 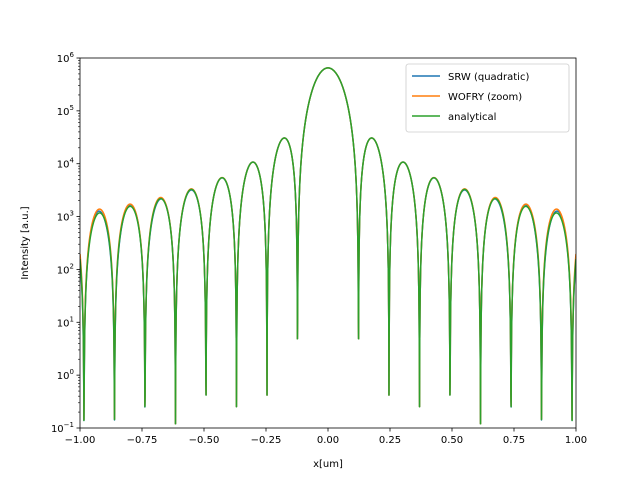 What do you see at coordinates (266, 440) in the screenshot?
I see `x-tick-label: −0.25` at bounding box center [266, 440].